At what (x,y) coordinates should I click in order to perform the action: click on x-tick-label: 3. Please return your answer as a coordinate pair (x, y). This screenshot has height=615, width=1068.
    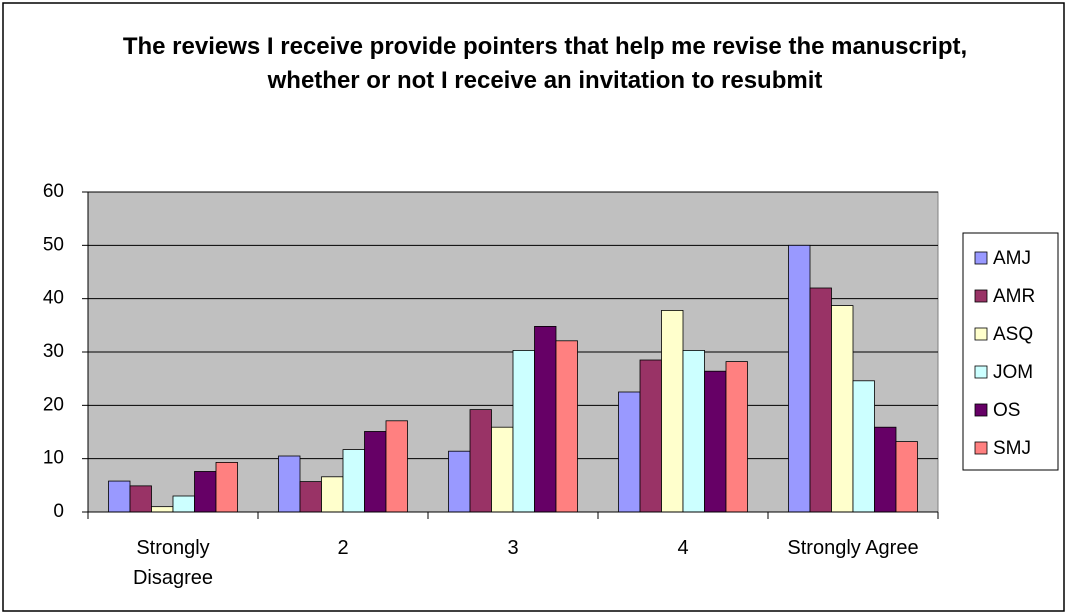
    Looking at the image, I should click on (513, 548).